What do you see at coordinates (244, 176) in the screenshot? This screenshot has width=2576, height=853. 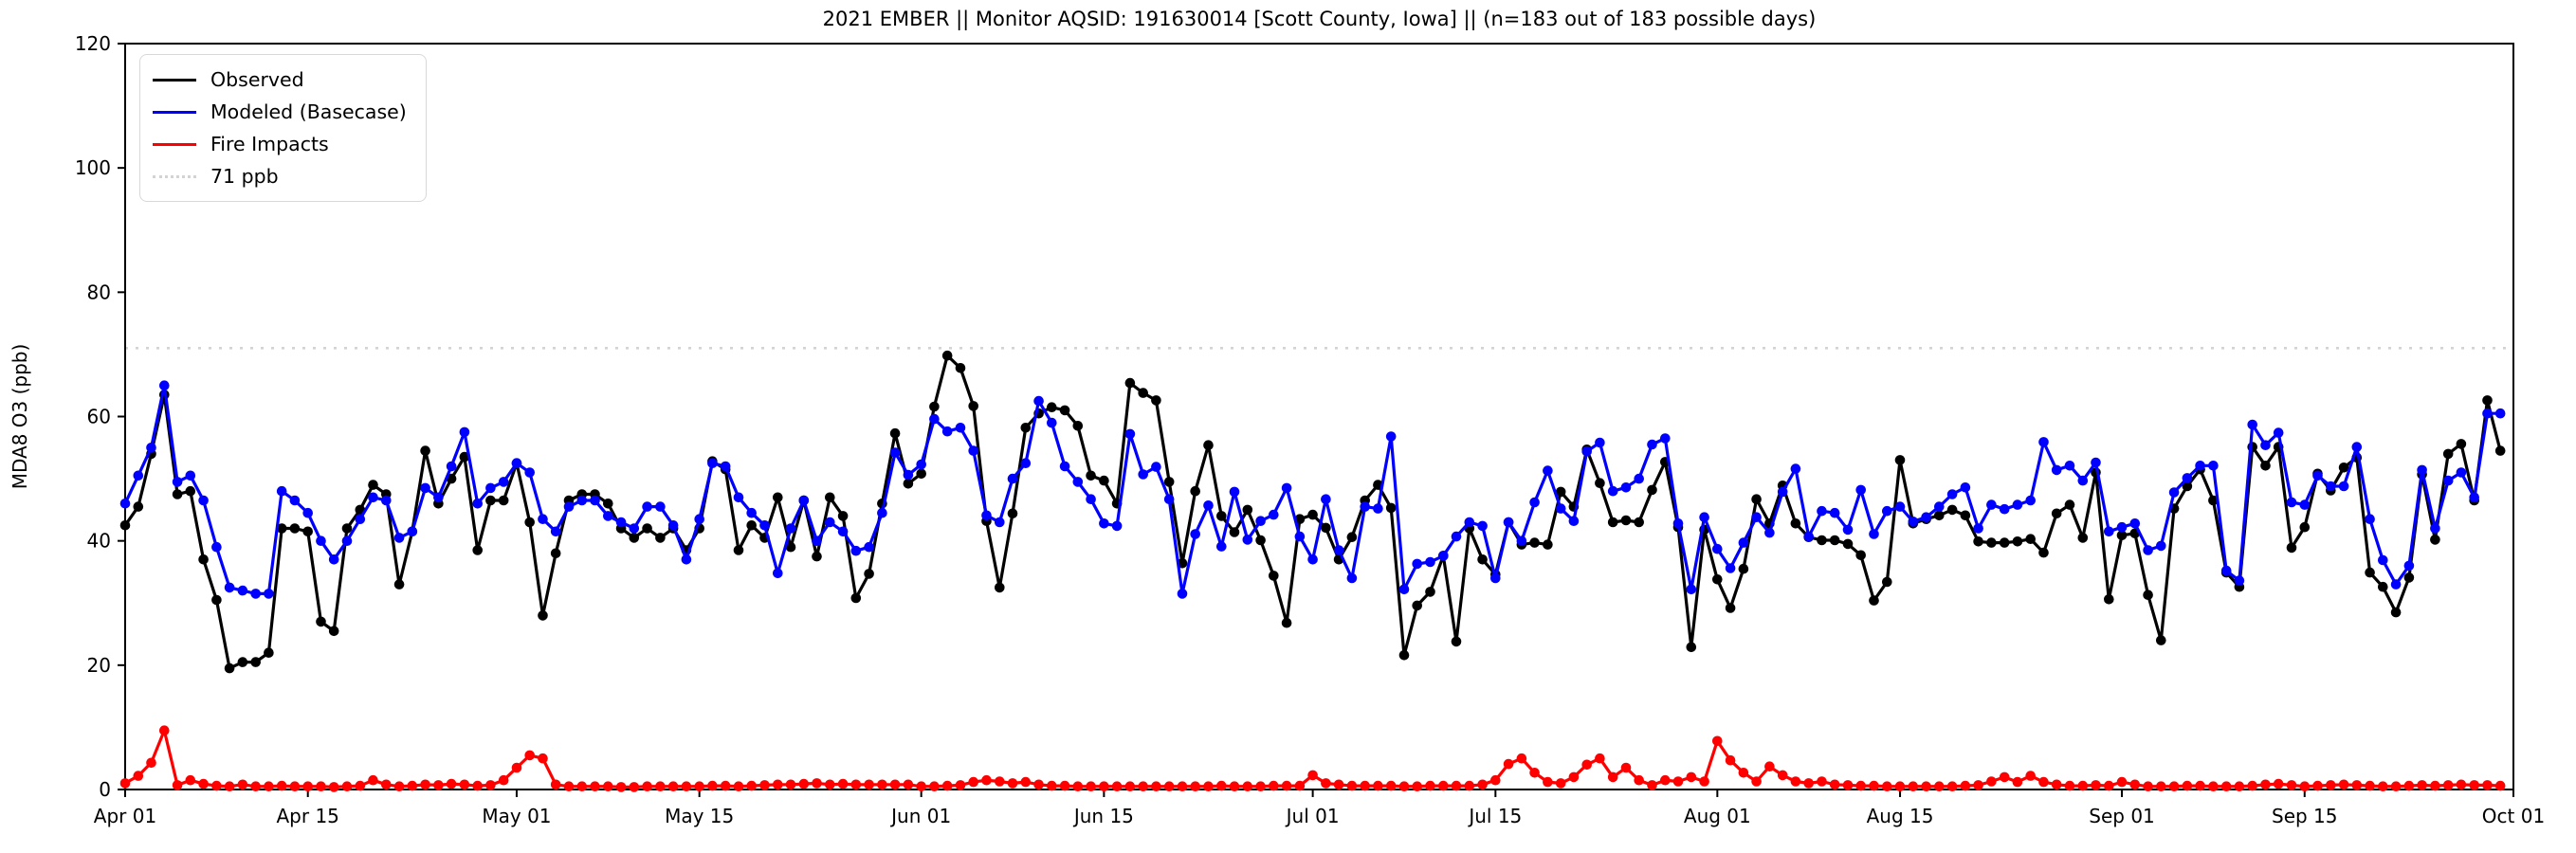 I see `legend-label-threshold: 71 ppb` at bounding box center [244, 176].